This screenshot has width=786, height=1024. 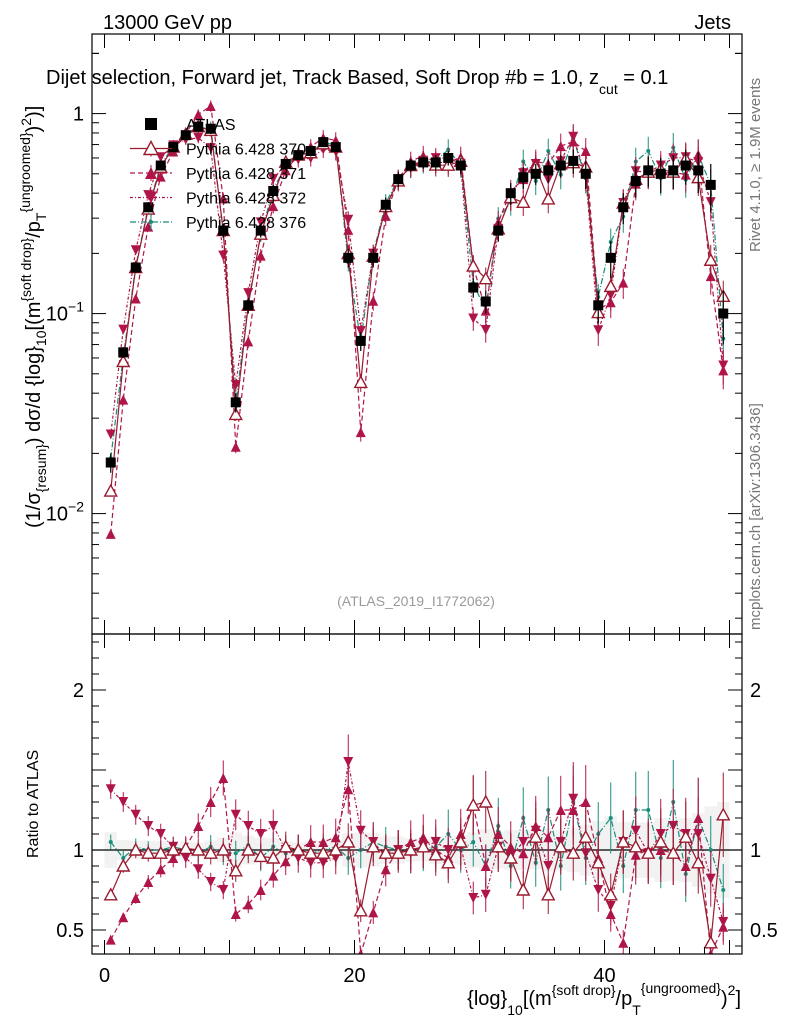 What do you see at coordinates (246, 223) in the screenshot?
I see `legend-label: Pythia 6.428 376` at bounding box center [246, 223].